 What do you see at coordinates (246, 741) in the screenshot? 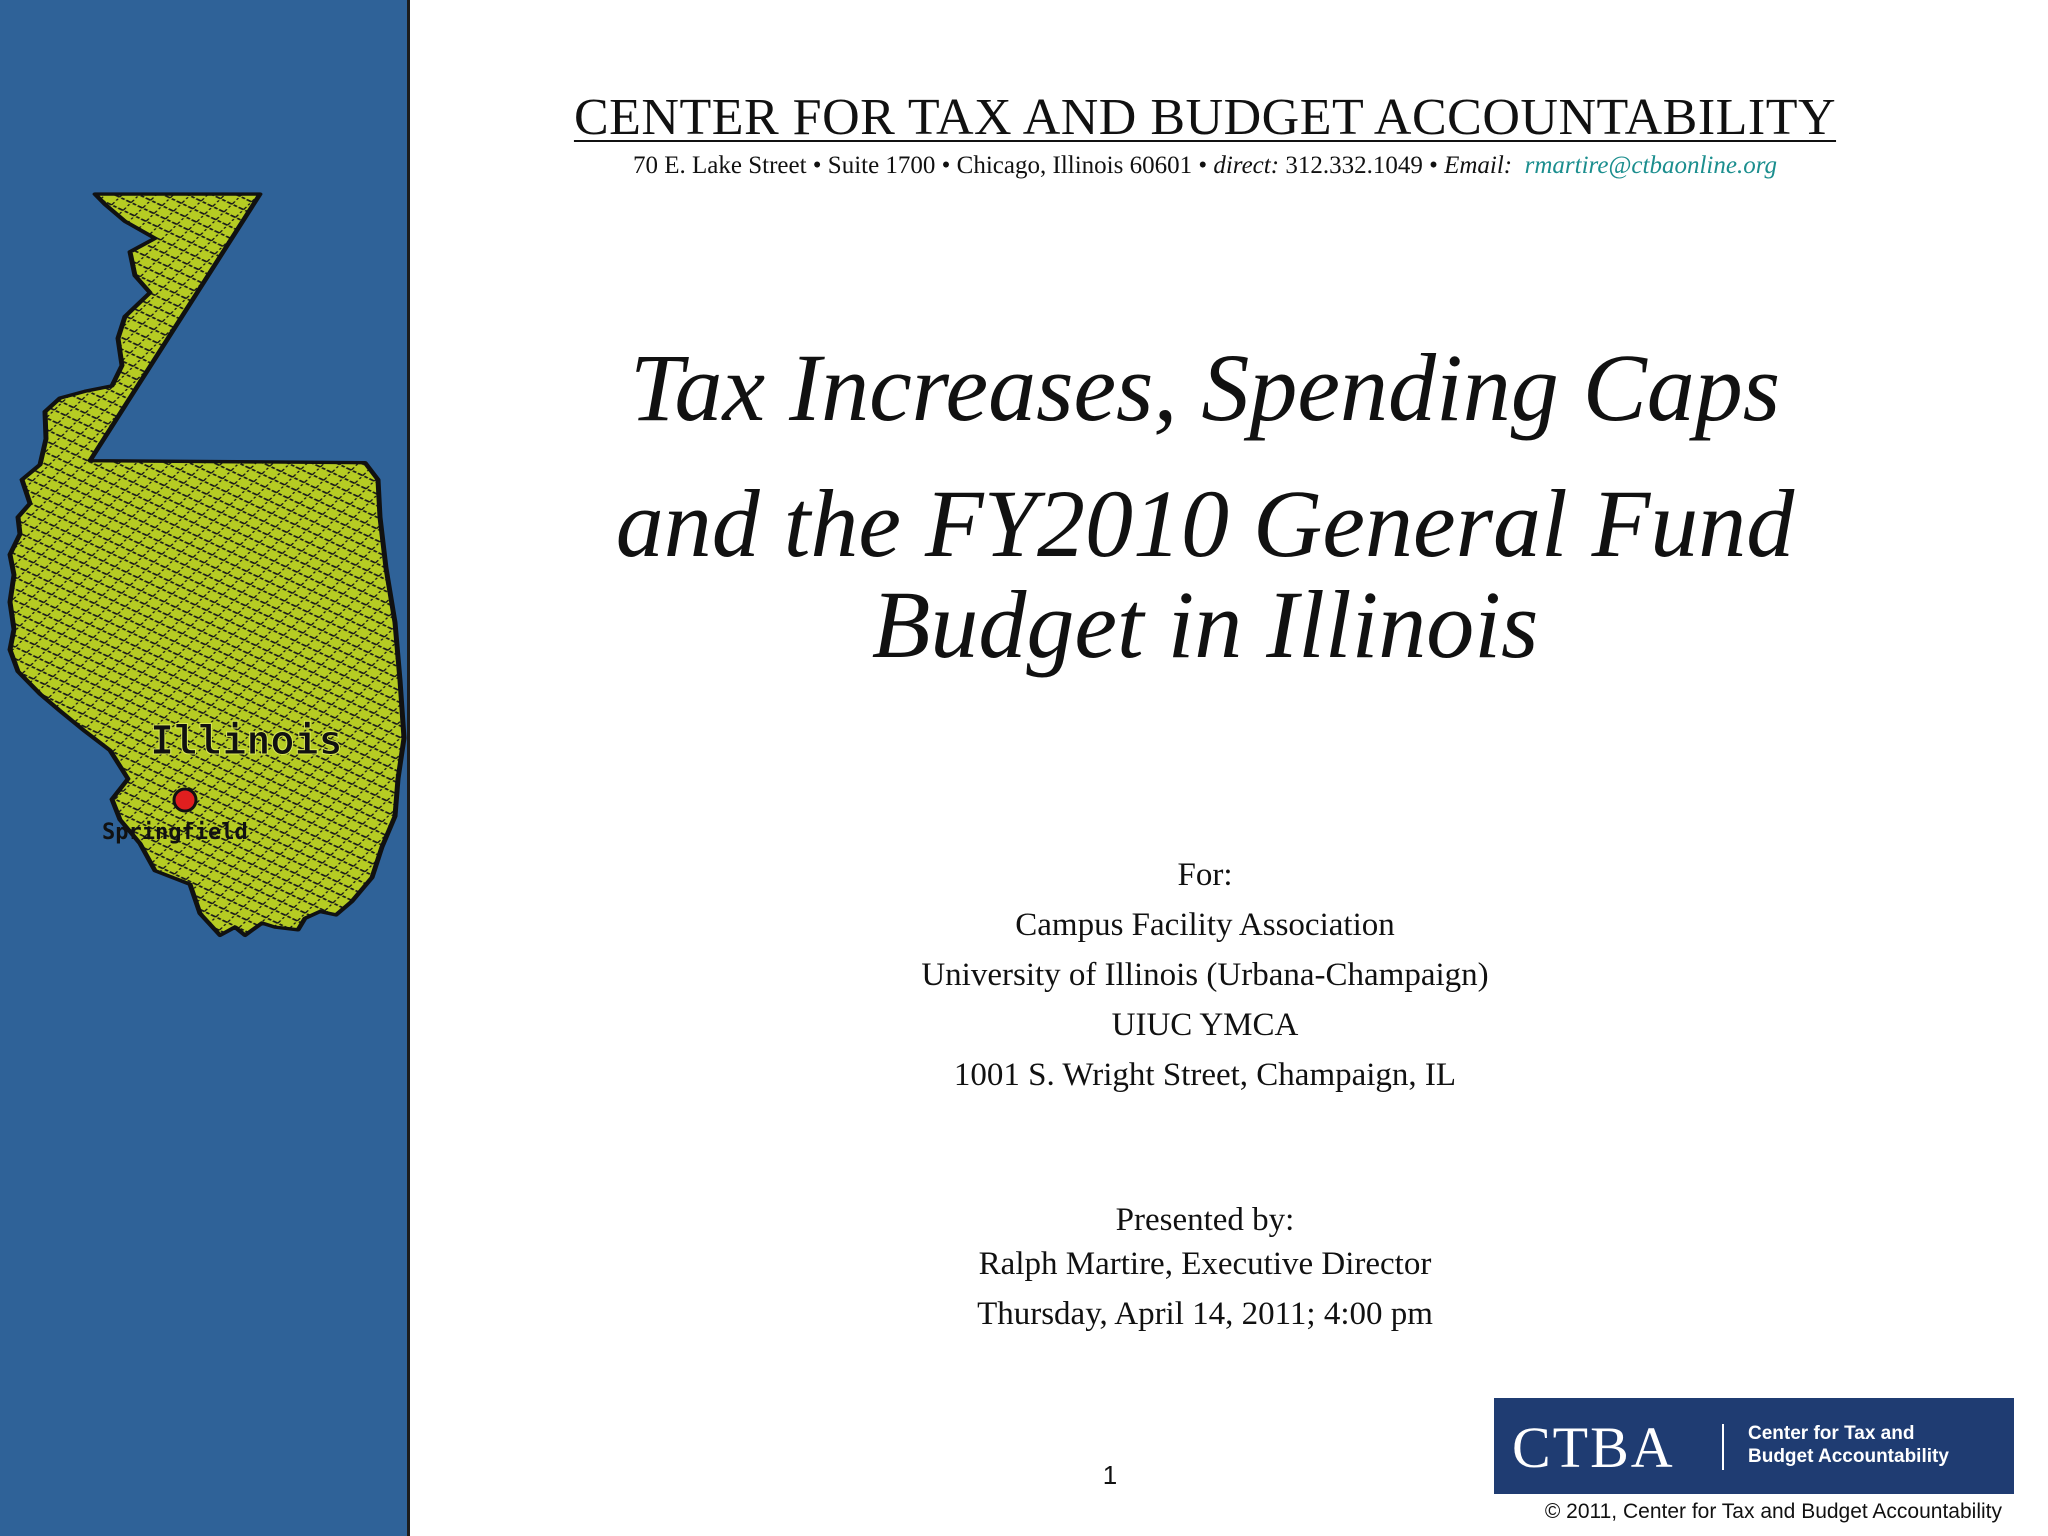
I see `illinois-label: Illinois` at bounding box center [246, 741].